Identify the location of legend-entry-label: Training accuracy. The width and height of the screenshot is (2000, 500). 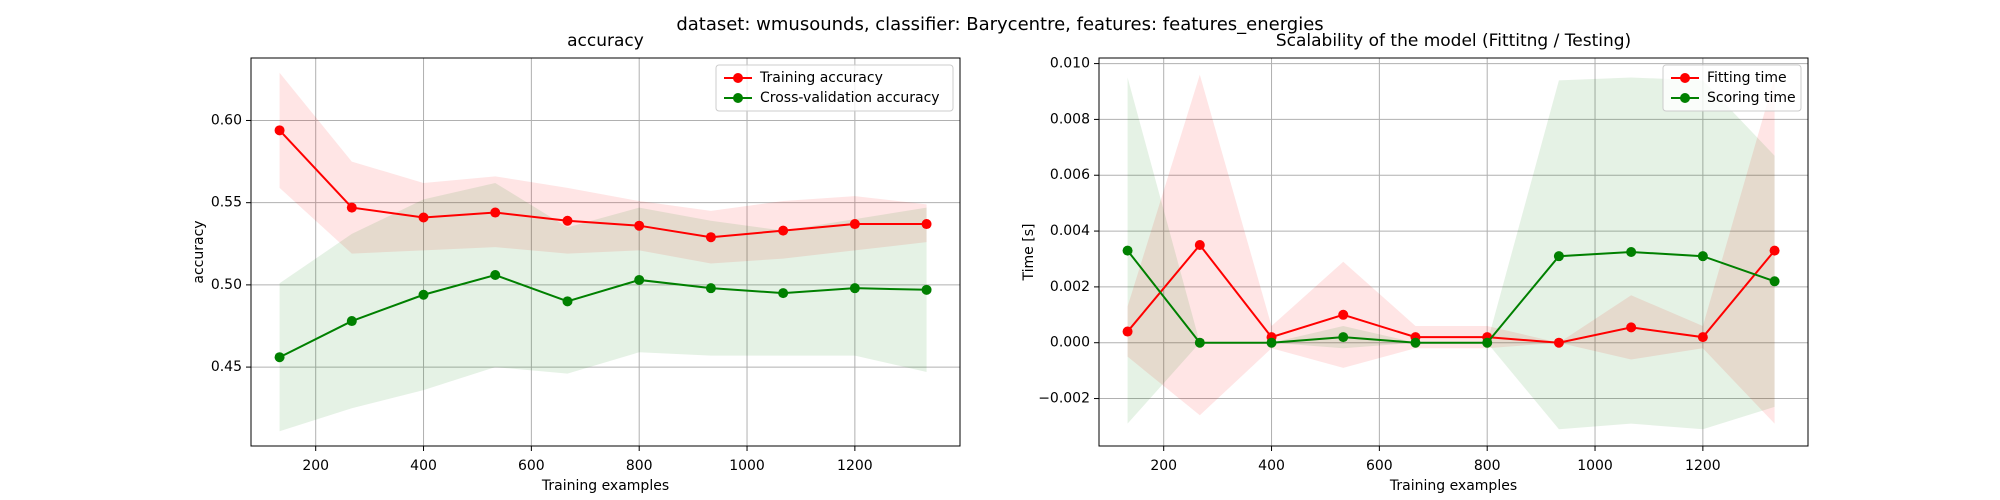
(821, 78).